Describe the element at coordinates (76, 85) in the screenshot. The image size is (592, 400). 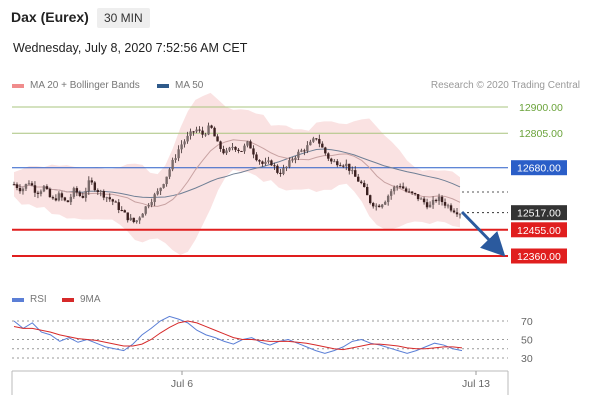
I see `legend-bollinger: MA 20 + Bollinger Bands` at that location.